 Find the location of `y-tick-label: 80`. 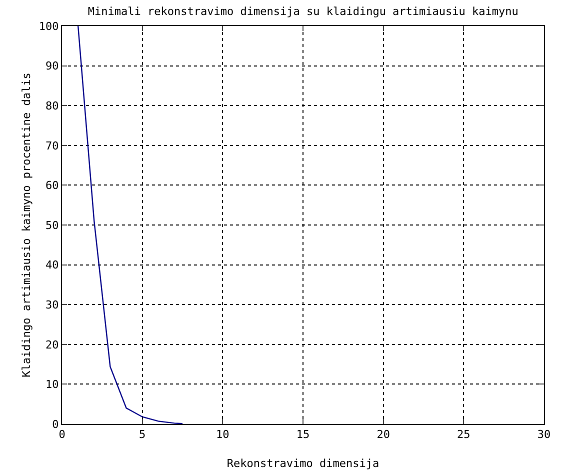

y-tick-label: 80 is located at coordinates (52, 105).